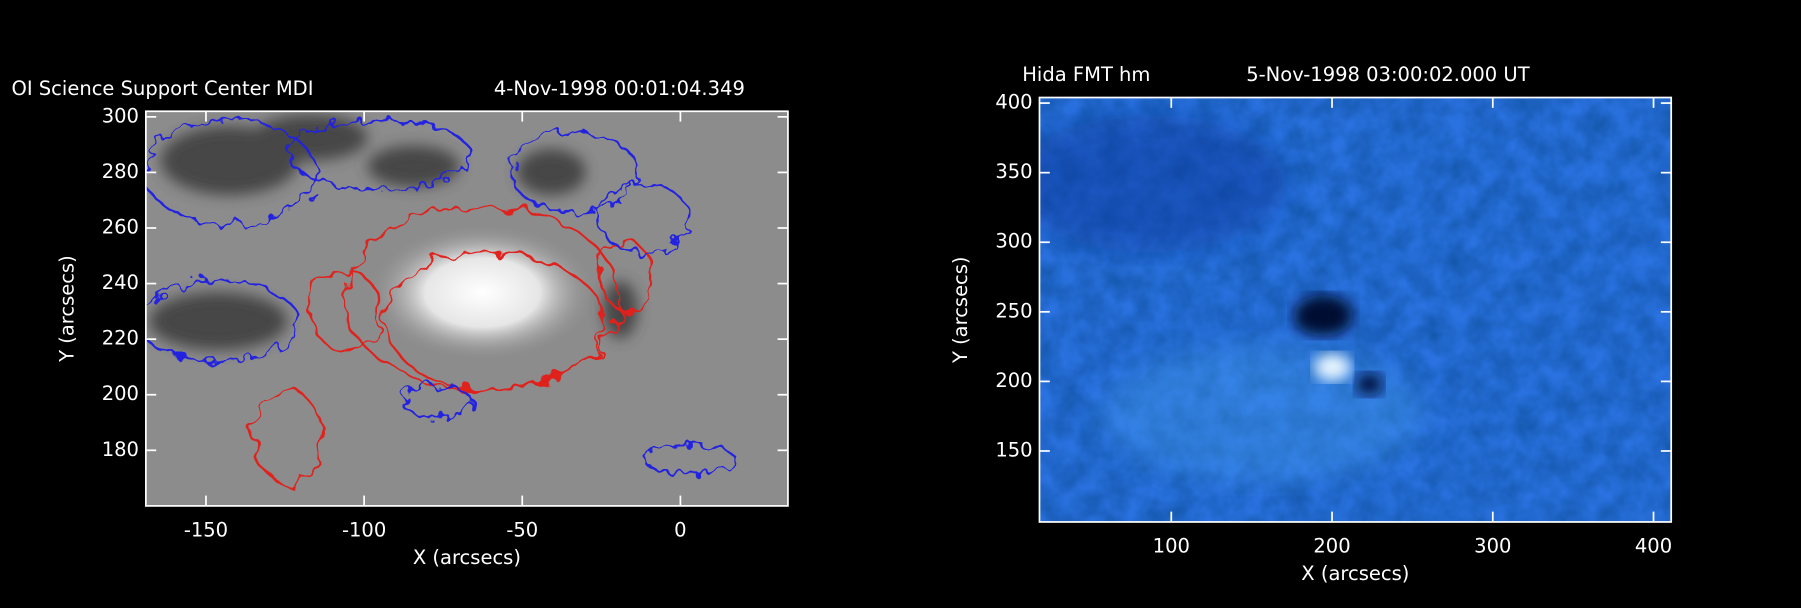  Describe the element at coordinates (162, 88) in the screenshot. I see `chart-title: OI Science Support Center MDI` at that location.